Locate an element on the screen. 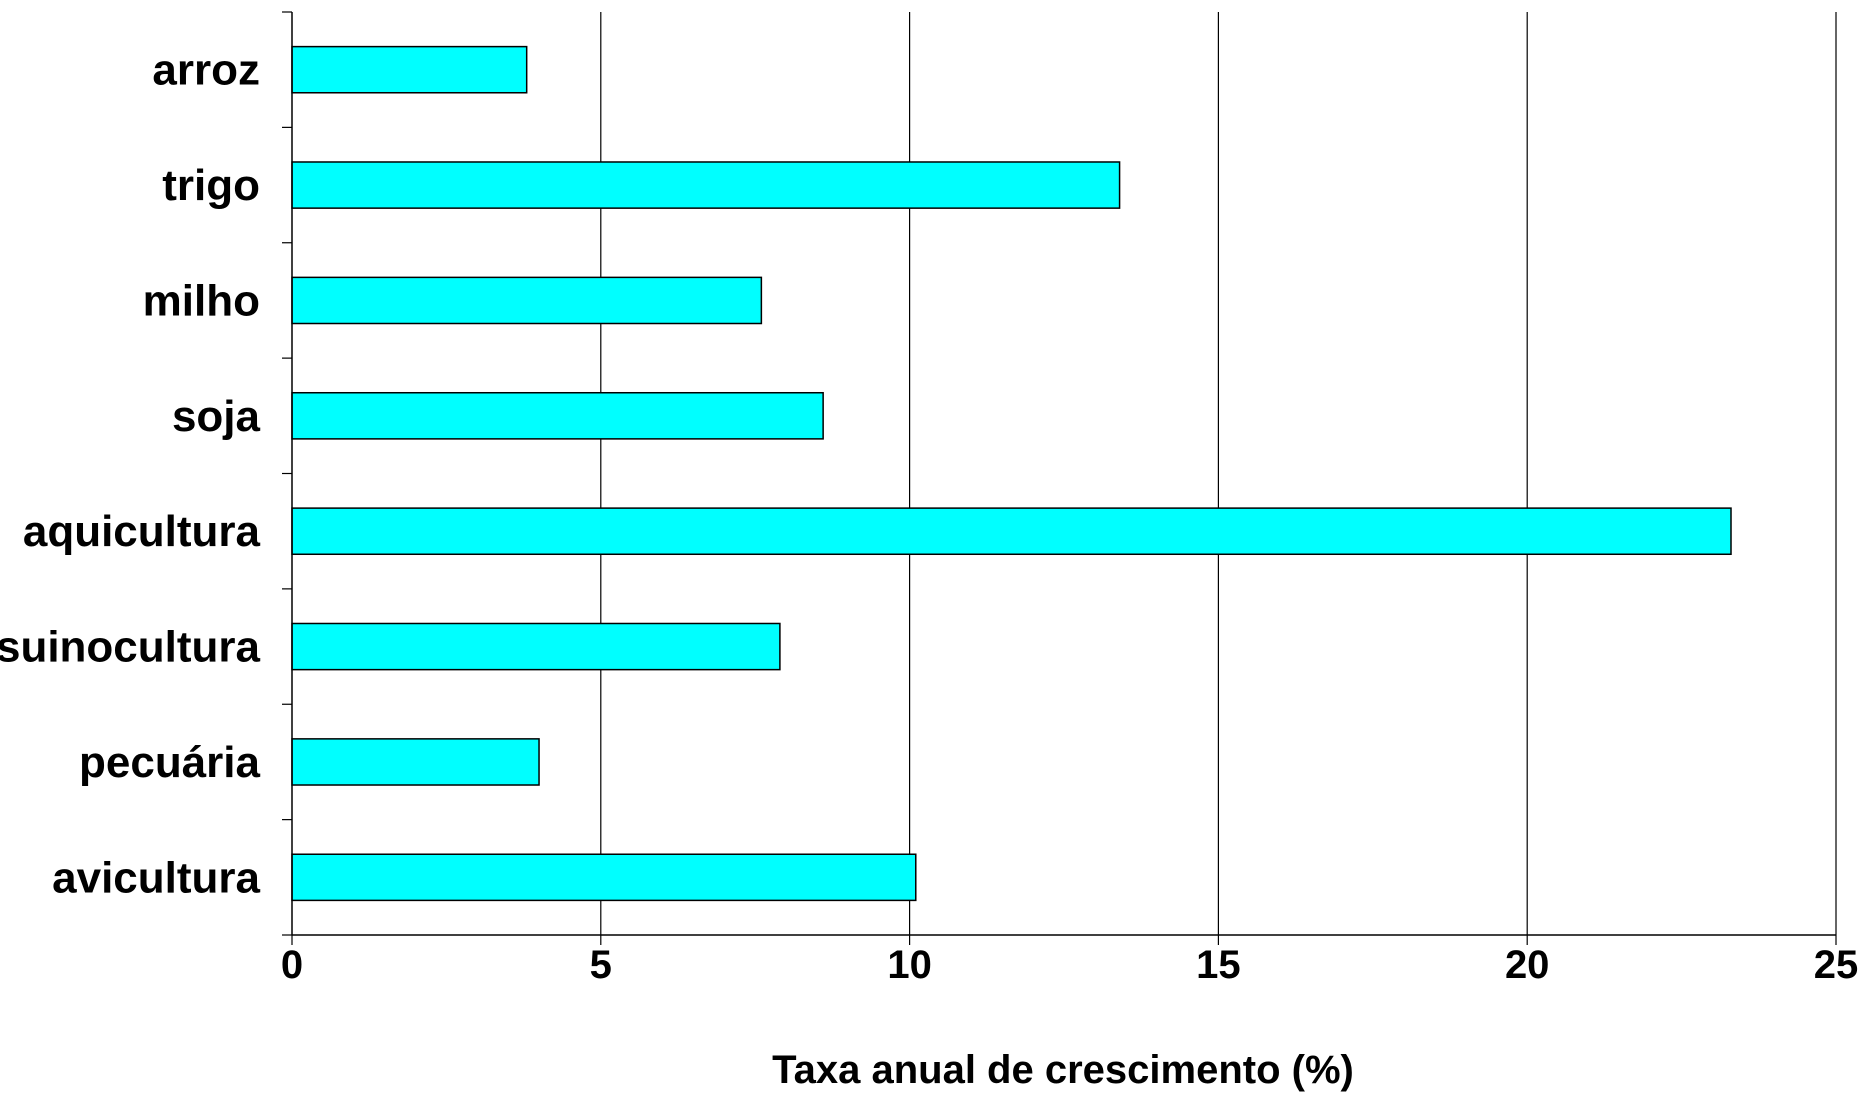 This screenshot has height=1102, width=1864. bar-arroz is located at coordinates (409, 69).